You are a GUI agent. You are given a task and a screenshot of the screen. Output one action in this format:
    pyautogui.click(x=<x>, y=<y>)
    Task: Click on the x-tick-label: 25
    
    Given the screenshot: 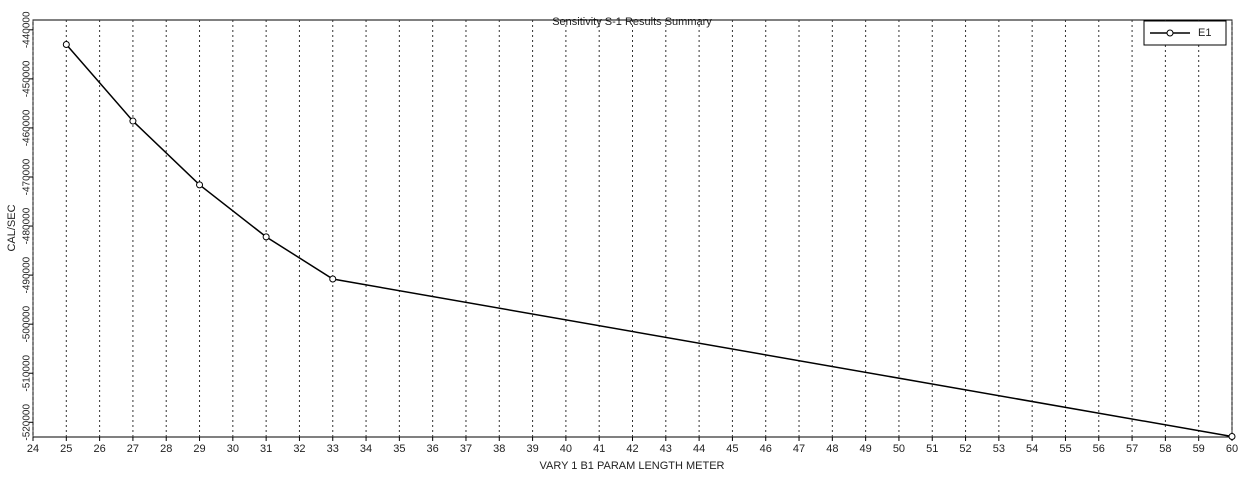 What is the action you would take?
    pyautogui.click(x=66, y=449)
    